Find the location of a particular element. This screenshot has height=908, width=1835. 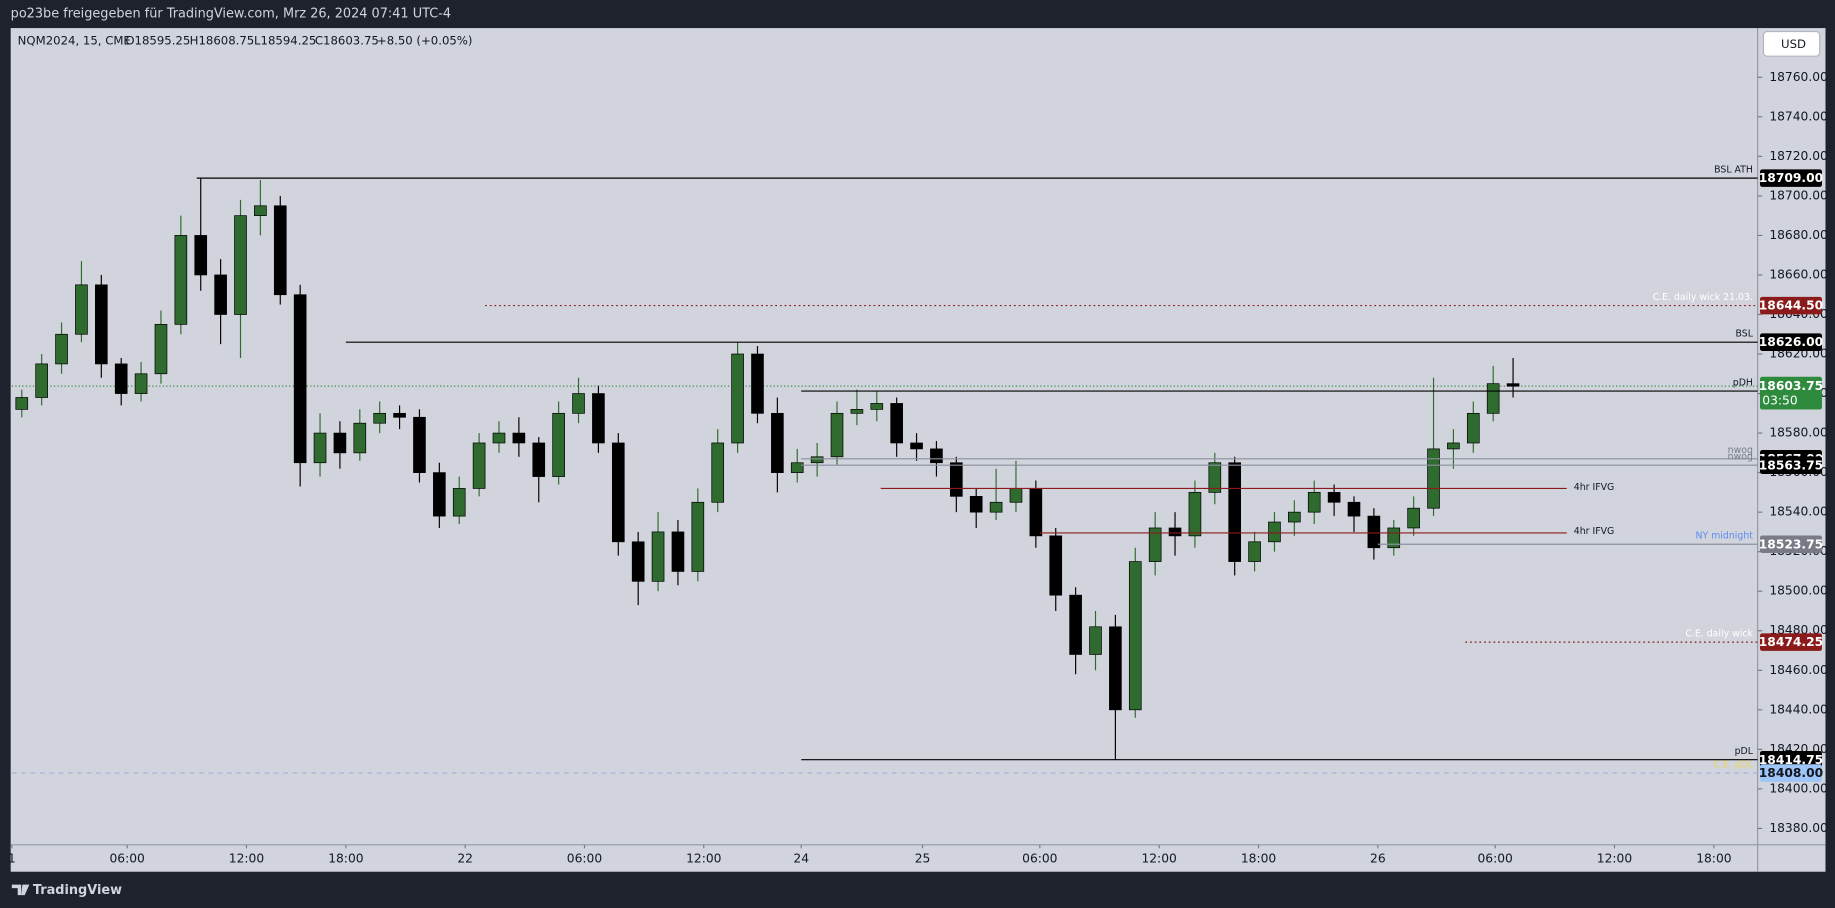

legend-open: O18595.25 is located at coordinates (157, 40).